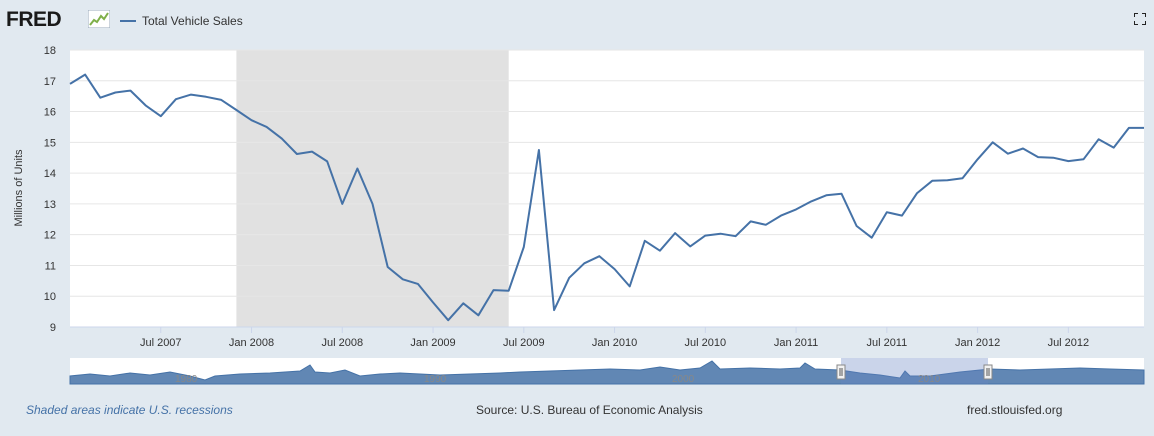 Image resolution: width=1154 pixels, height=436 pixels. What do you see at coordinates (929, 379) in the screenshot?
I see `navigator-label: 2010` at bounding box center [929, 379].